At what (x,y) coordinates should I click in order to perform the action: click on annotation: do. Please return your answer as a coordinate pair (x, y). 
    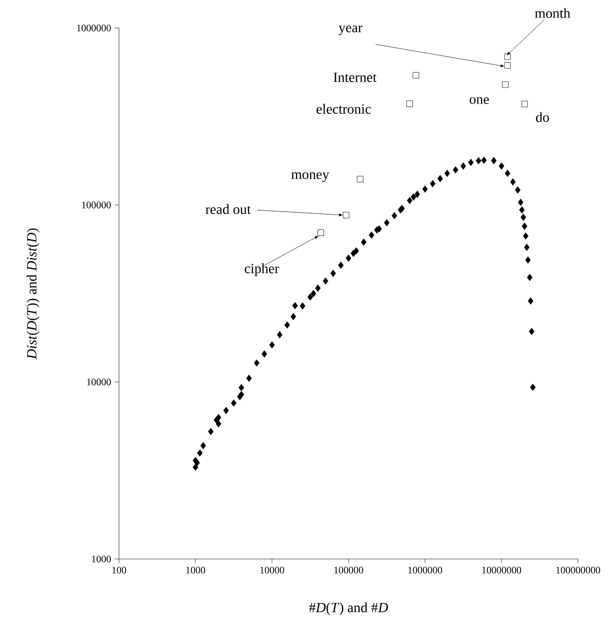
    Looking at the image, I should click on (542, 117).